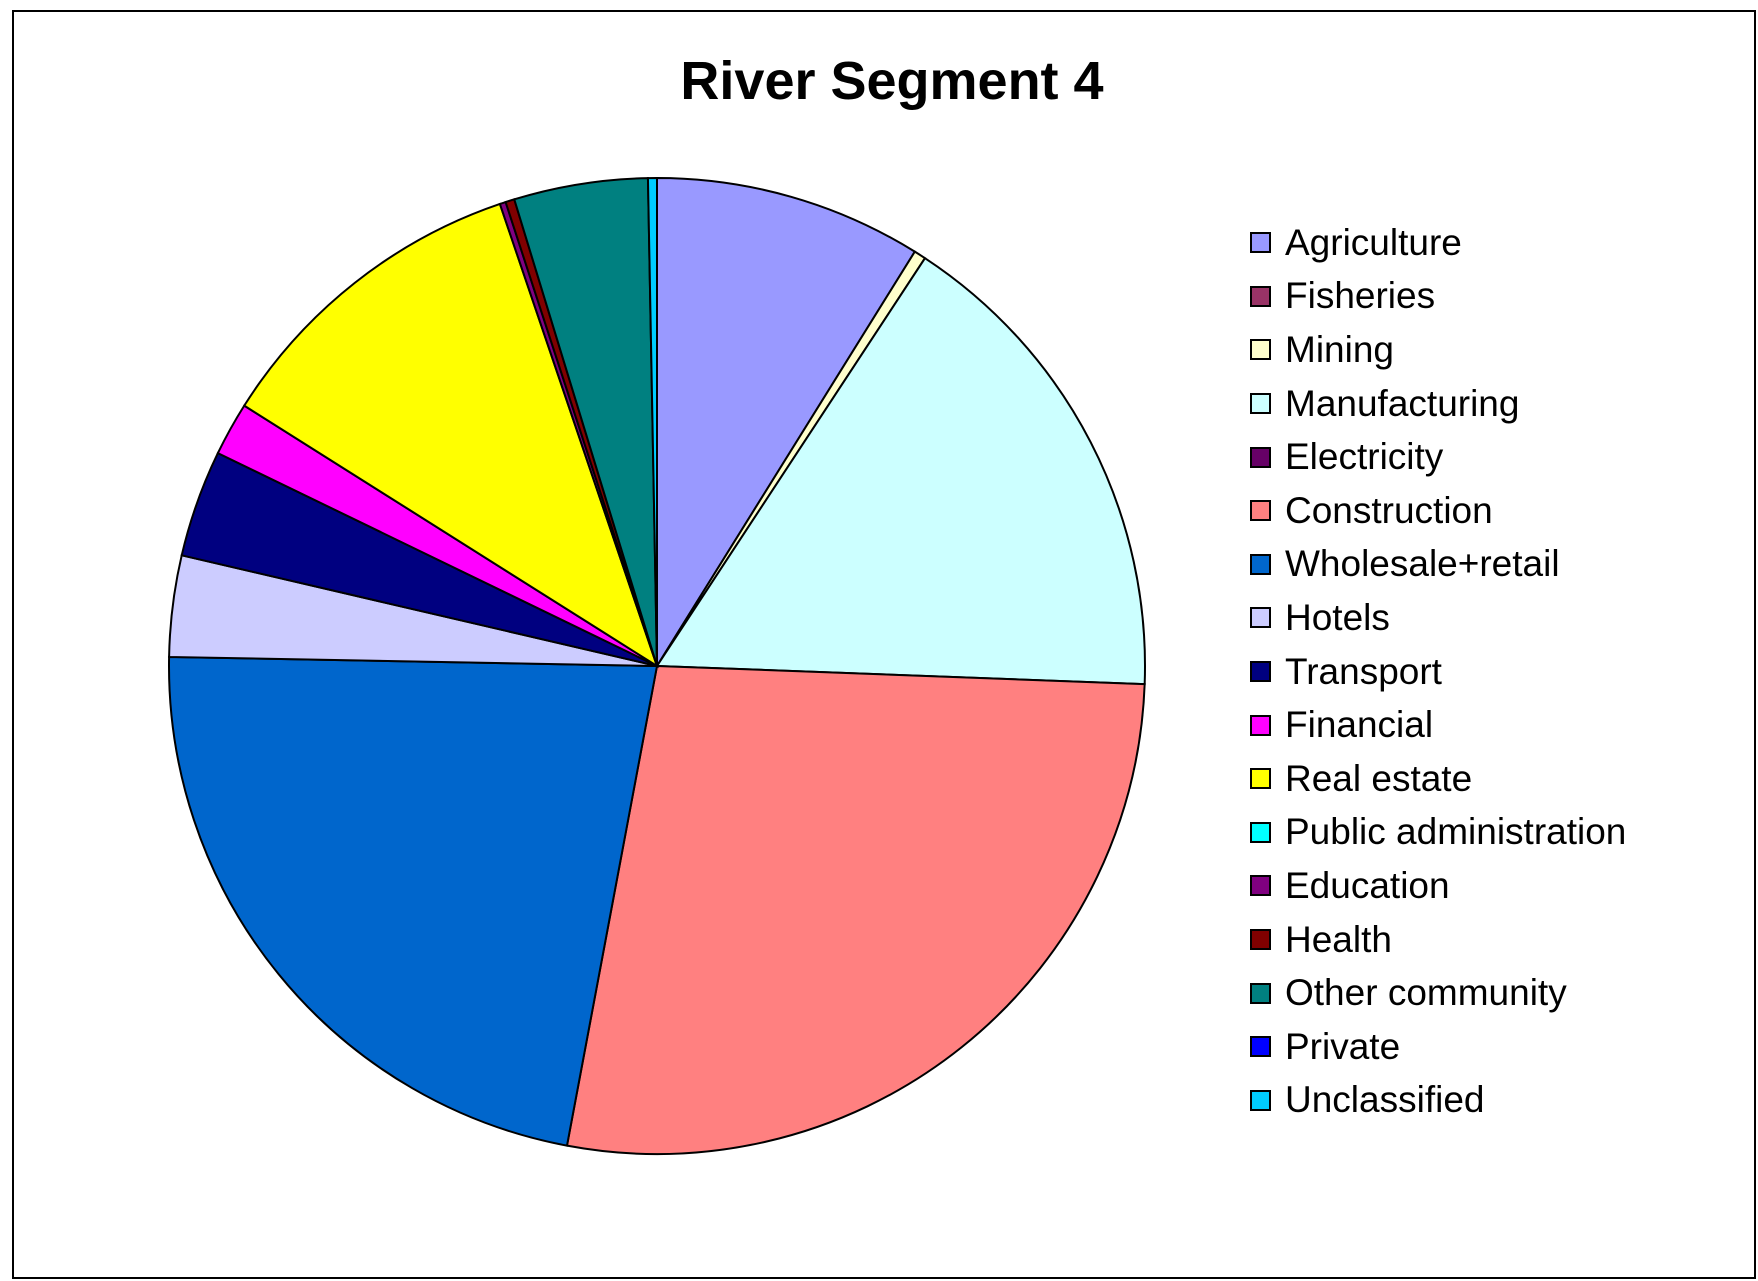 The height and width of the screenshot is (1281, 1758). Describe the element at coordinates (1260, 993) in the screenshot. I see `legend-swatch-other-community` at that location.